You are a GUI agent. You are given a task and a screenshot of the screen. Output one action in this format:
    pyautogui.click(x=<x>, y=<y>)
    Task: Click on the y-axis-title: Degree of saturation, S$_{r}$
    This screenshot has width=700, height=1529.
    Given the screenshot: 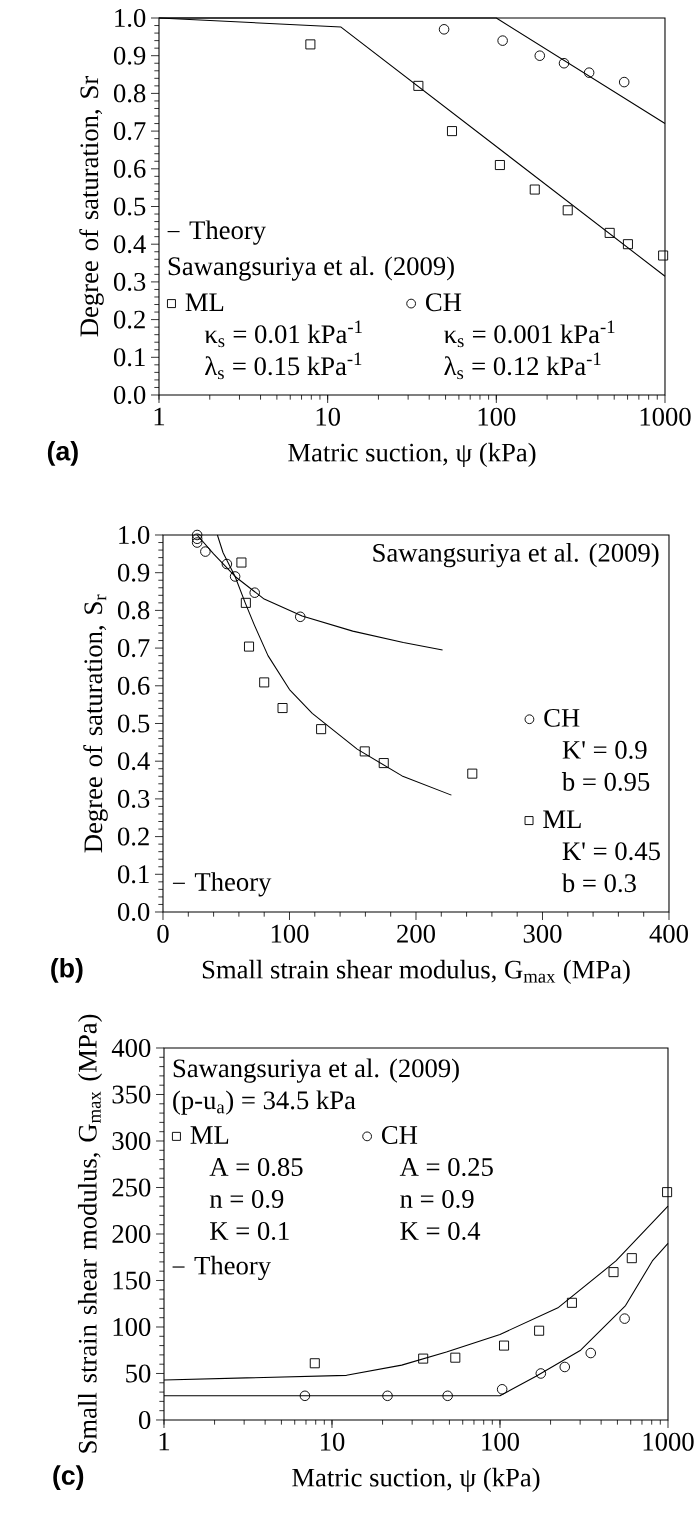 What is the action you would take?
    pyautogui.click(x=95, y=723)
    